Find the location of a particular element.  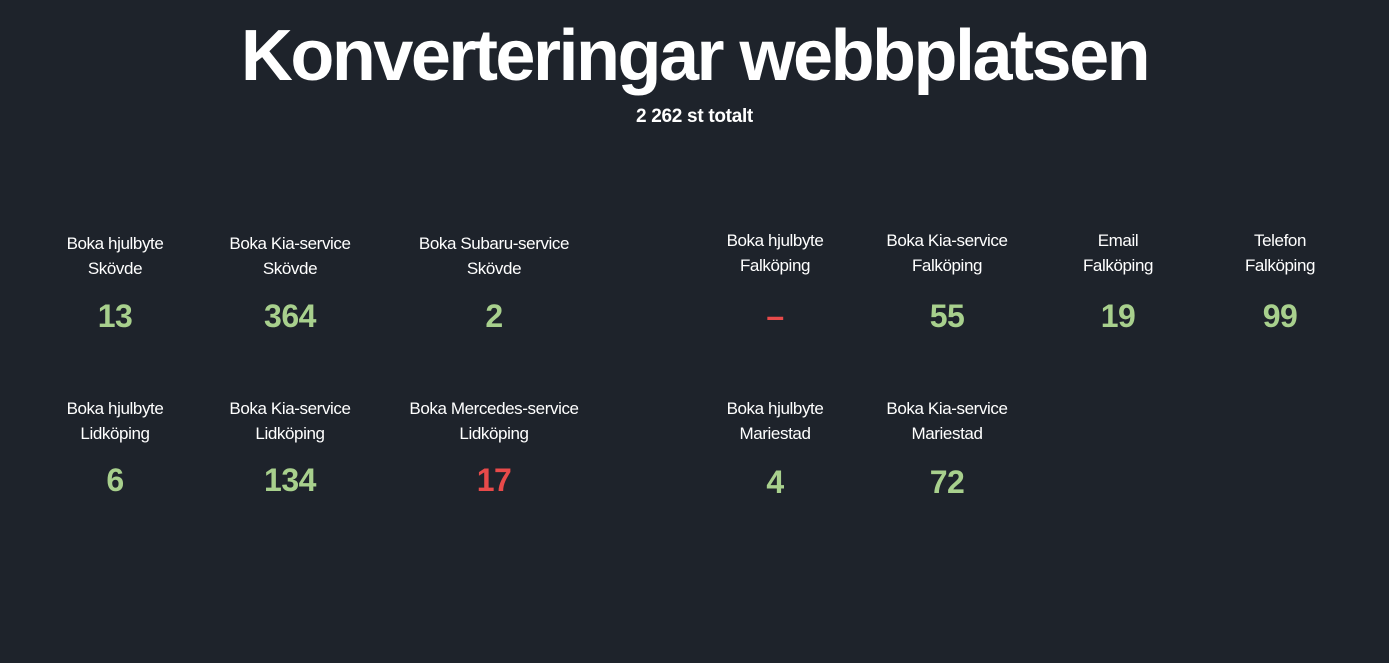

kpi-kia-service-falkoping: Boka Kia-service Falköping 55 is located at coordinates (947, 281).